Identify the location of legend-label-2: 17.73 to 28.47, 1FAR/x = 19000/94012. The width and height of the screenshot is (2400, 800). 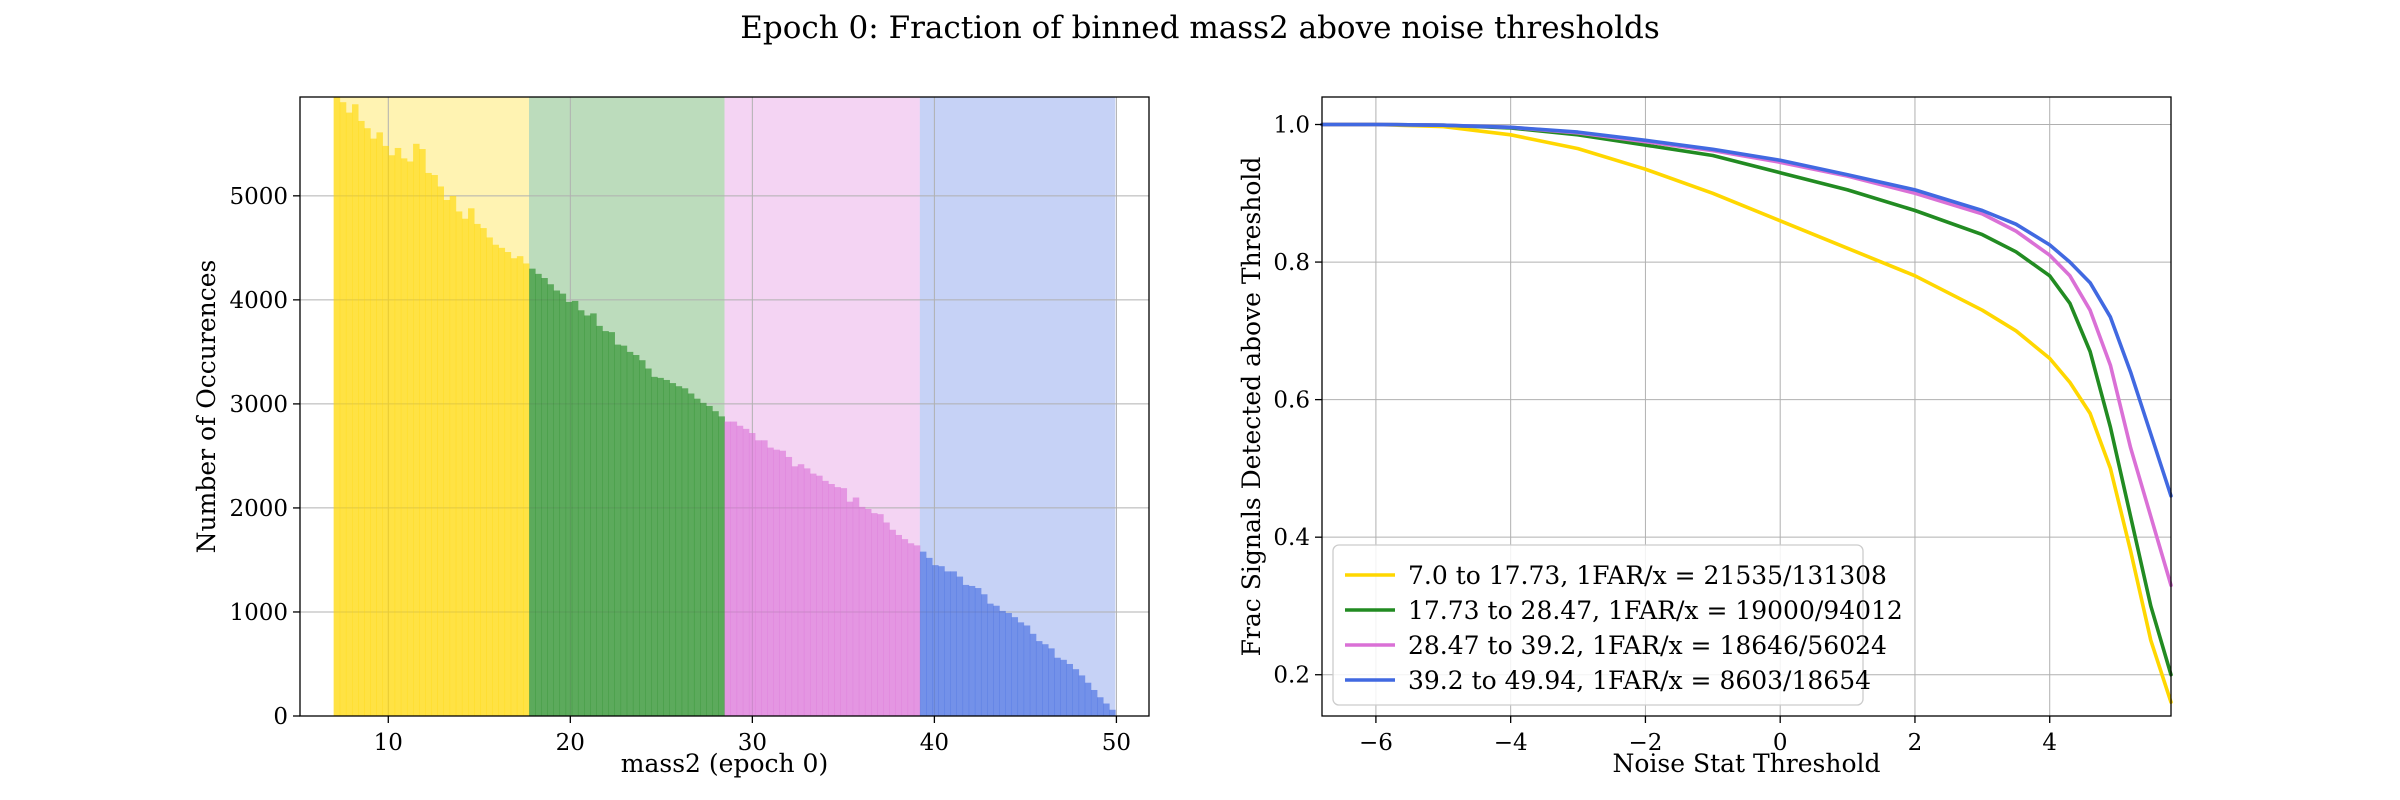
(1655, 610).